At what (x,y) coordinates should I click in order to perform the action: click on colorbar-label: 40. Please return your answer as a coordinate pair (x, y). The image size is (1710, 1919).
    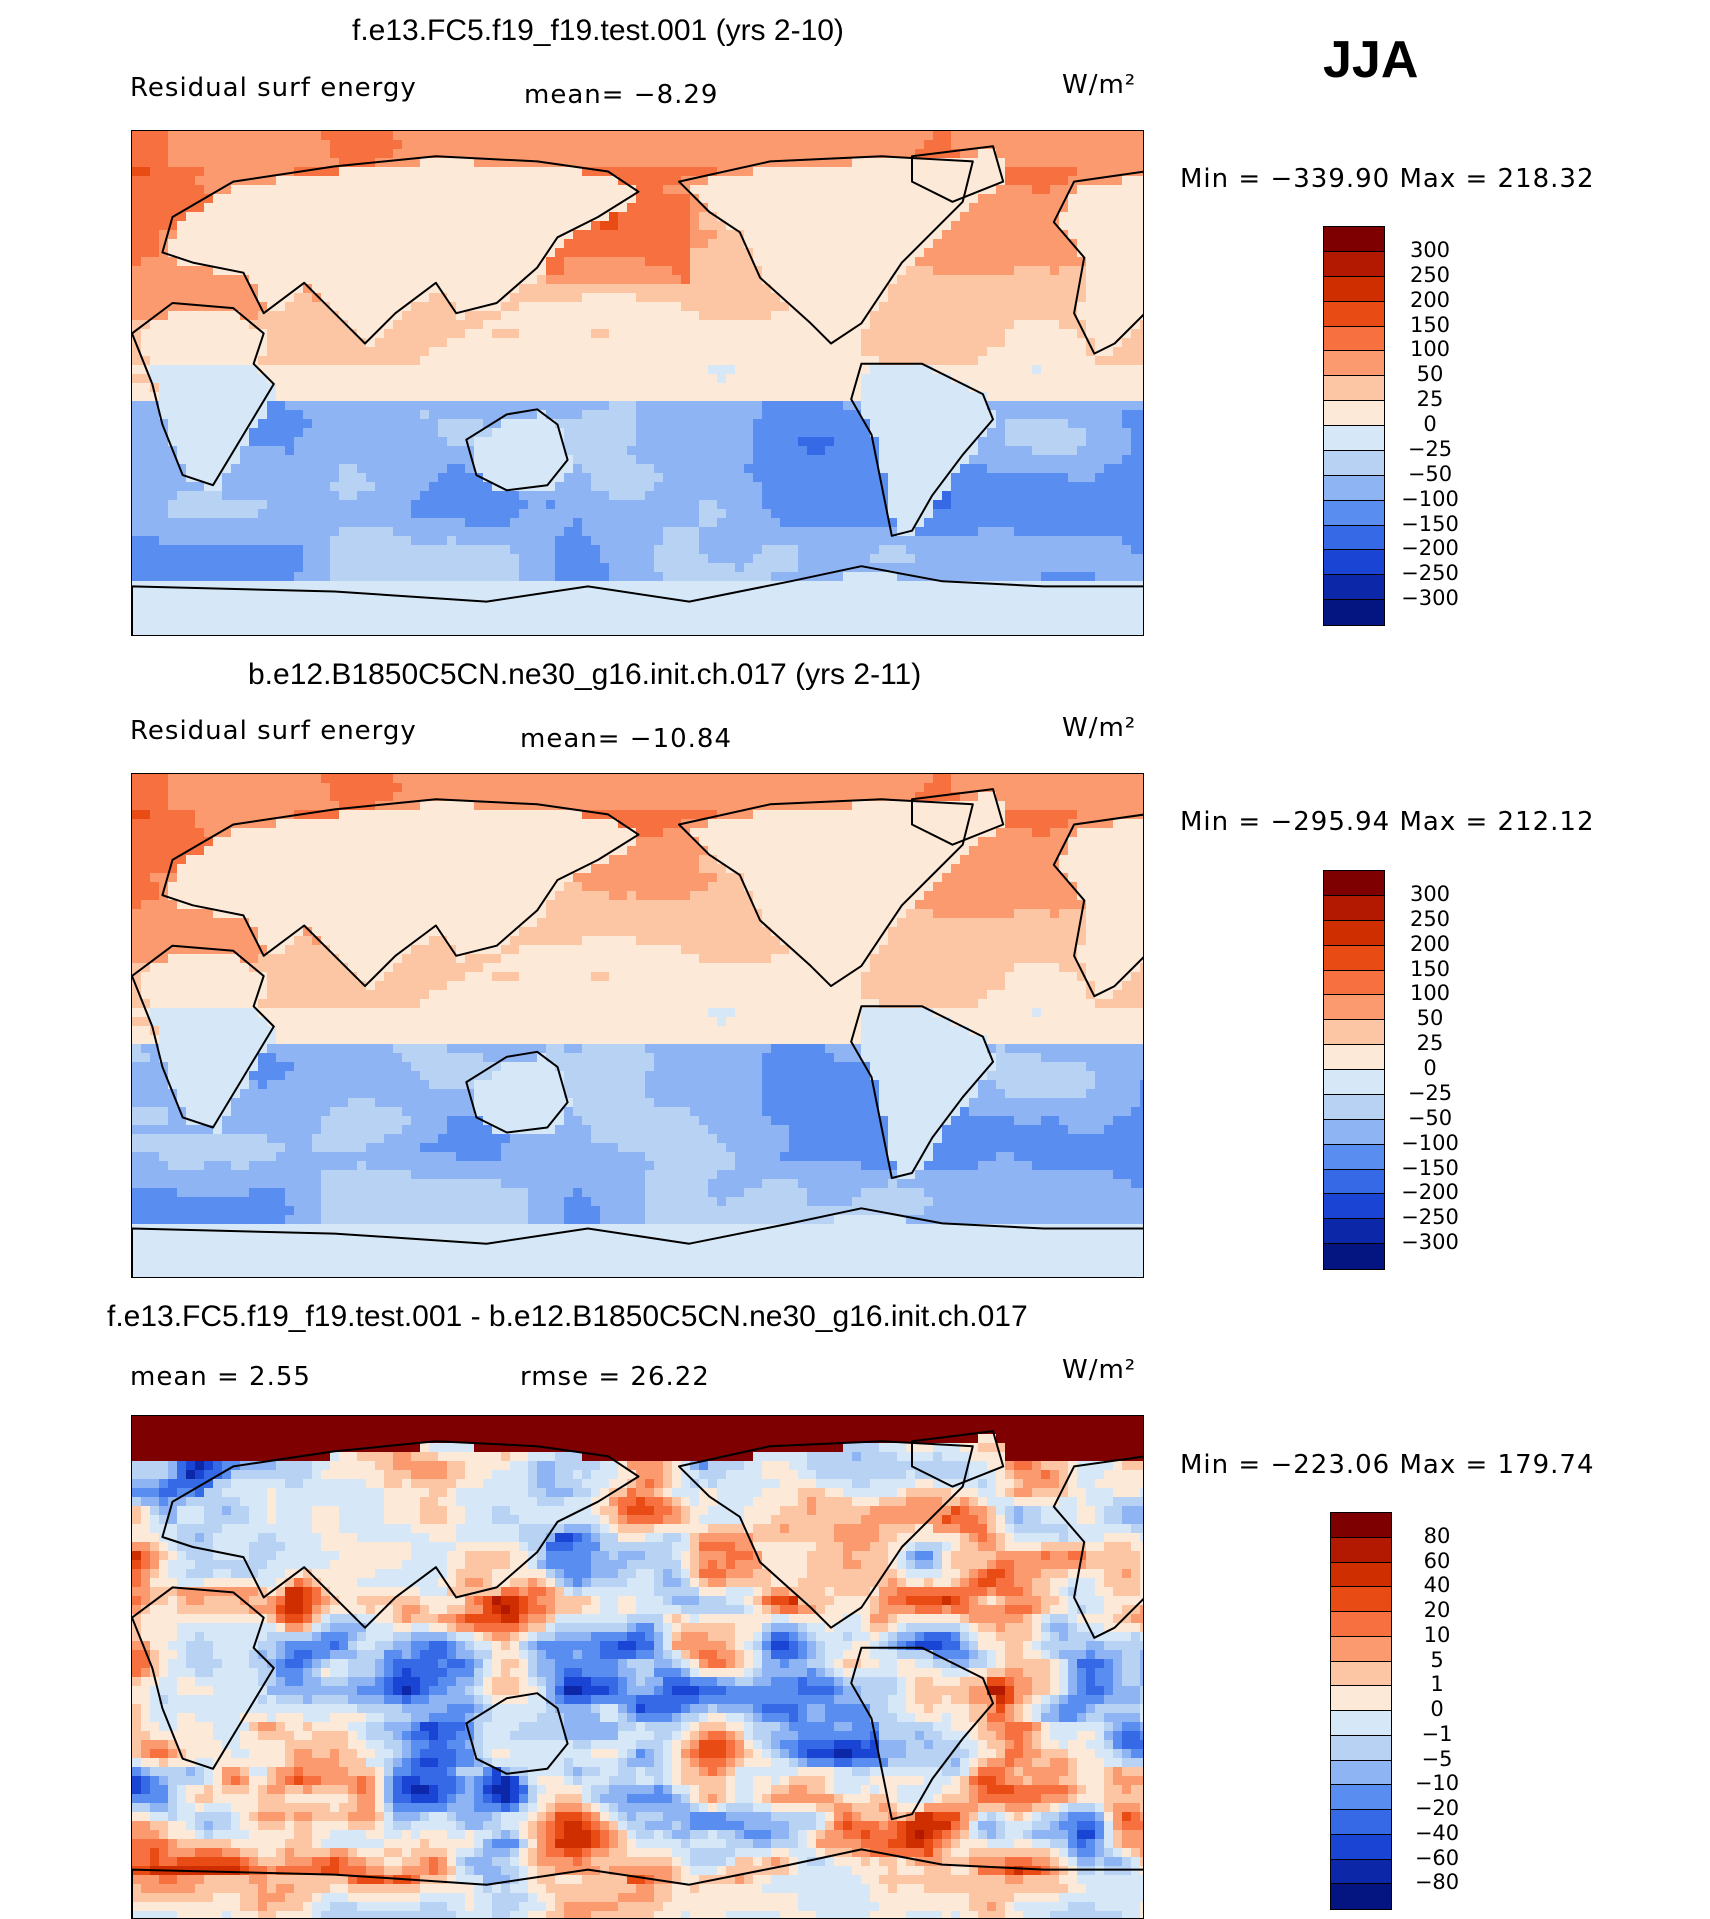
    Looking at the image, I should click on (1437, 1585).